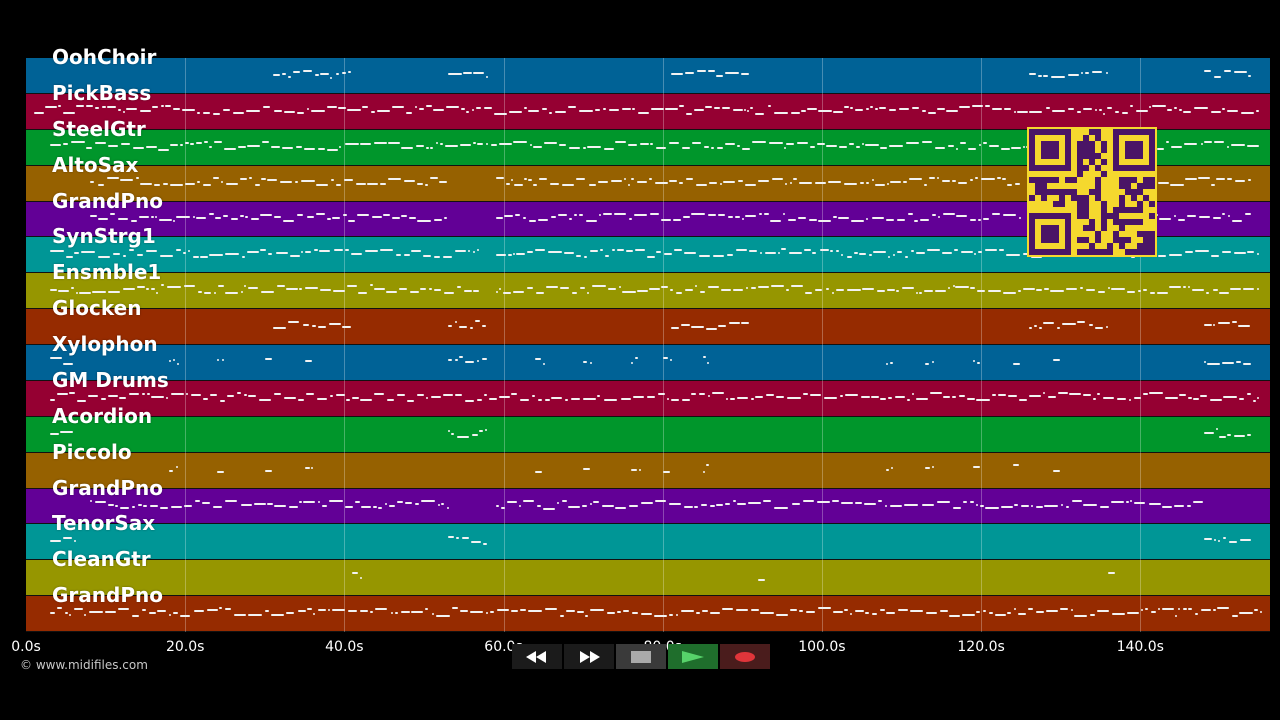 The image size is (1280, 720). Describe the element at coordinates (589, 656) in the screenshot. I see `fast-forward-button` at that location.